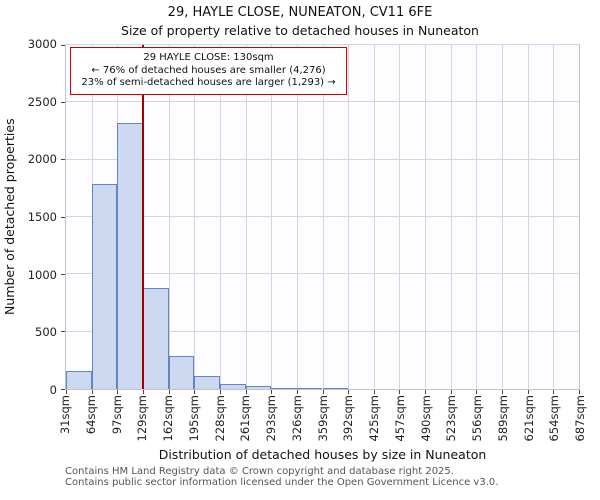  Describe the element at coordinates (65, 415) in the screenshot. I see `x-tick-label: 31sqm` at that location.